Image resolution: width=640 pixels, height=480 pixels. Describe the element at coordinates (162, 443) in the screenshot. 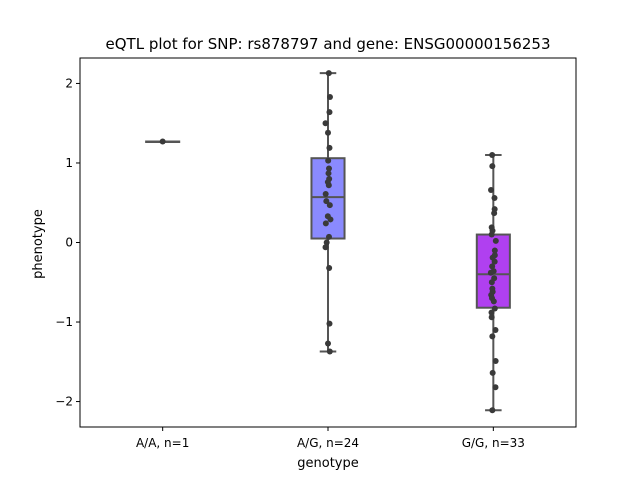

I see `x-tick-label: A/A, n=1` at that location.